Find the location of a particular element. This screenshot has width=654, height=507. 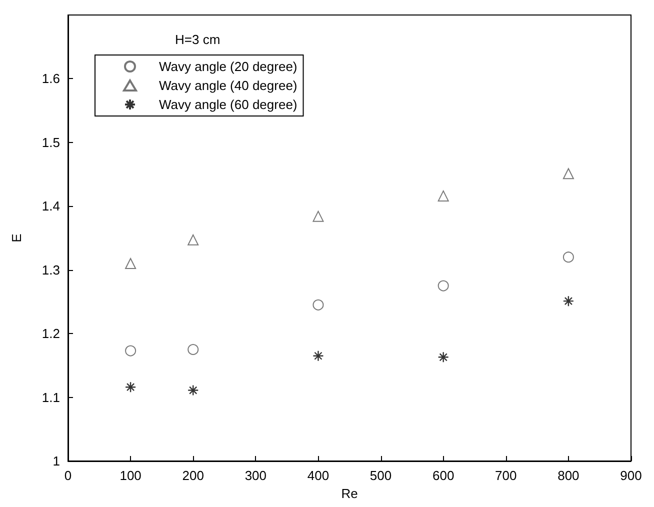

legend-label: Wavy angle (60 degree) is located at coordinates (228, 104).